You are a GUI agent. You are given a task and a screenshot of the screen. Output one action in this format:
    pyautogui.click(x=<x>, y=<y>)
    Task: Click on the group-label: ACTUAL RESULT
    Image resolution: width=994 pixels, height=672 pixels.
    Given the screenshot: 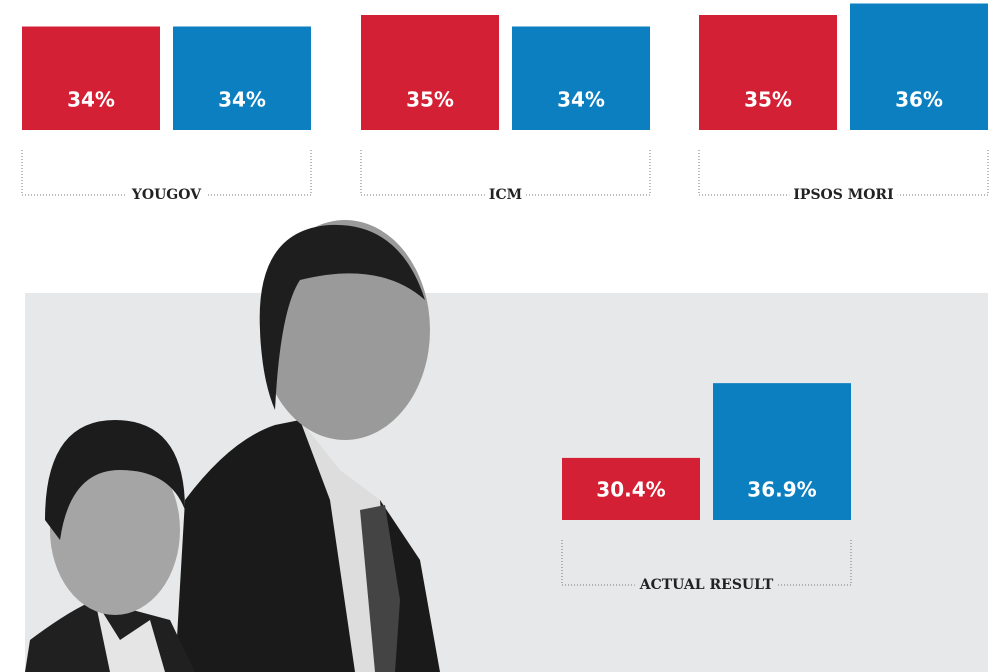 What is the action you would take?
    pyautogui.click(x=706, y=585)
    